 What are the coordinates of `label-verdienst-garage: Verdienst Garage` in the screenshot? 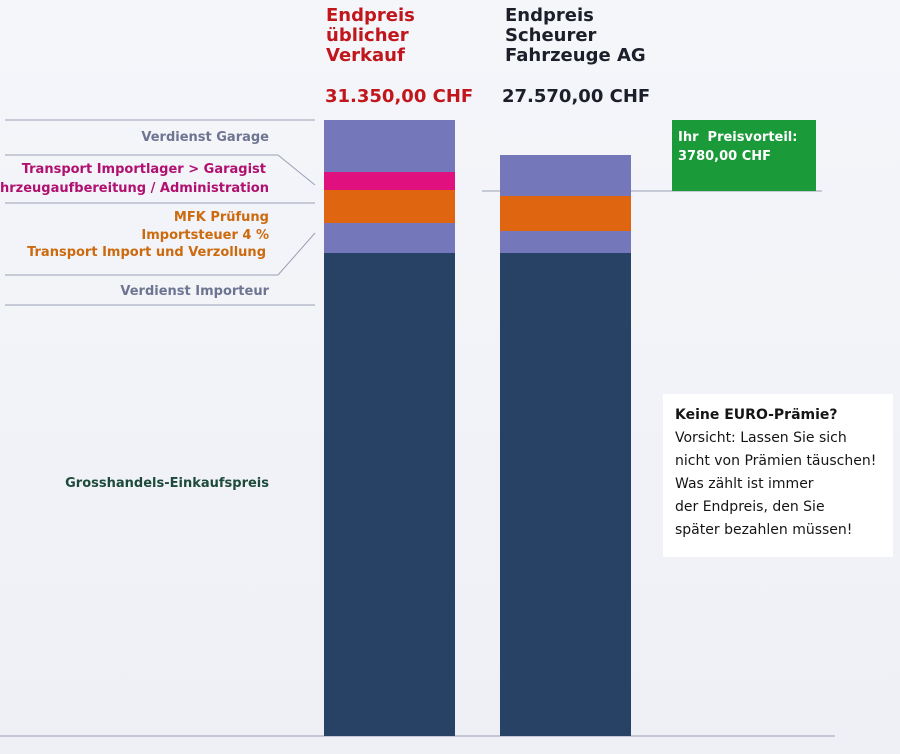 It's located at (205, 137).